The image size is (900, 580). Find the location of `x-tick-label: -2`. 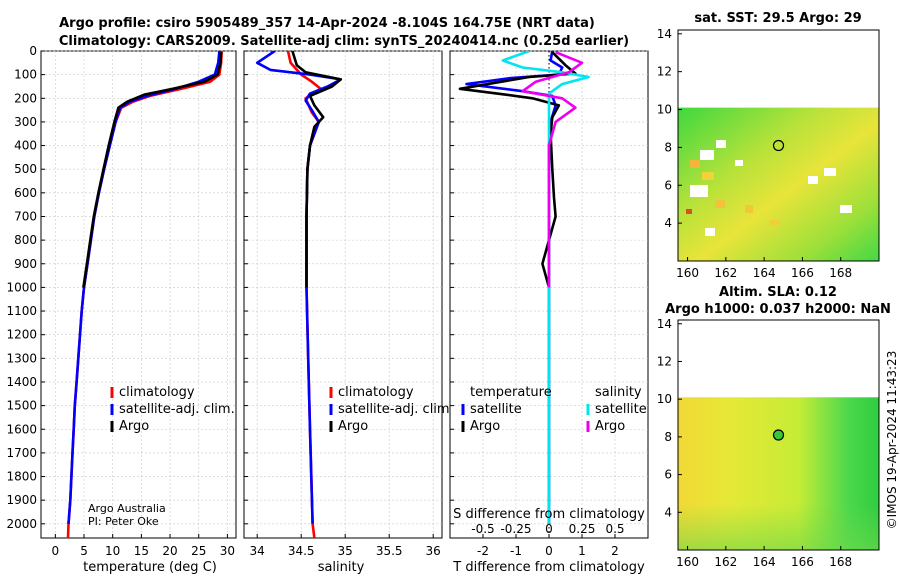

x-tick-label: -2 is located at coordinates (483, 551).